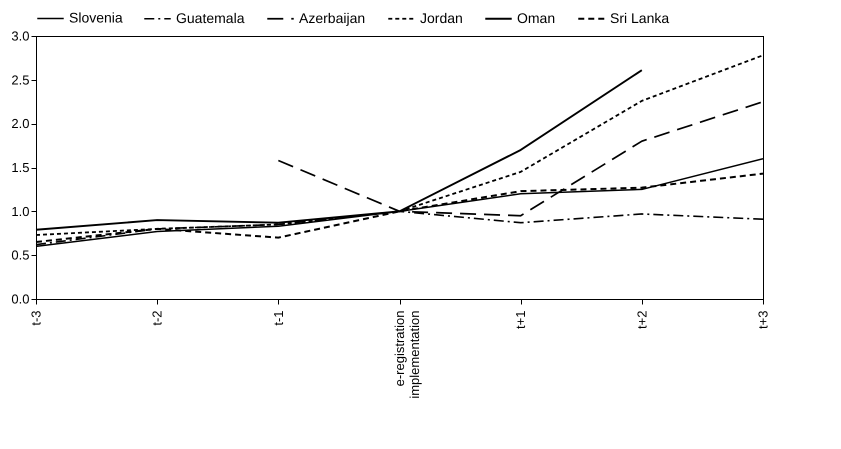 This screenshot has width=841, height=449. I want to click on legend-label: Jordan, so click(441, 18).